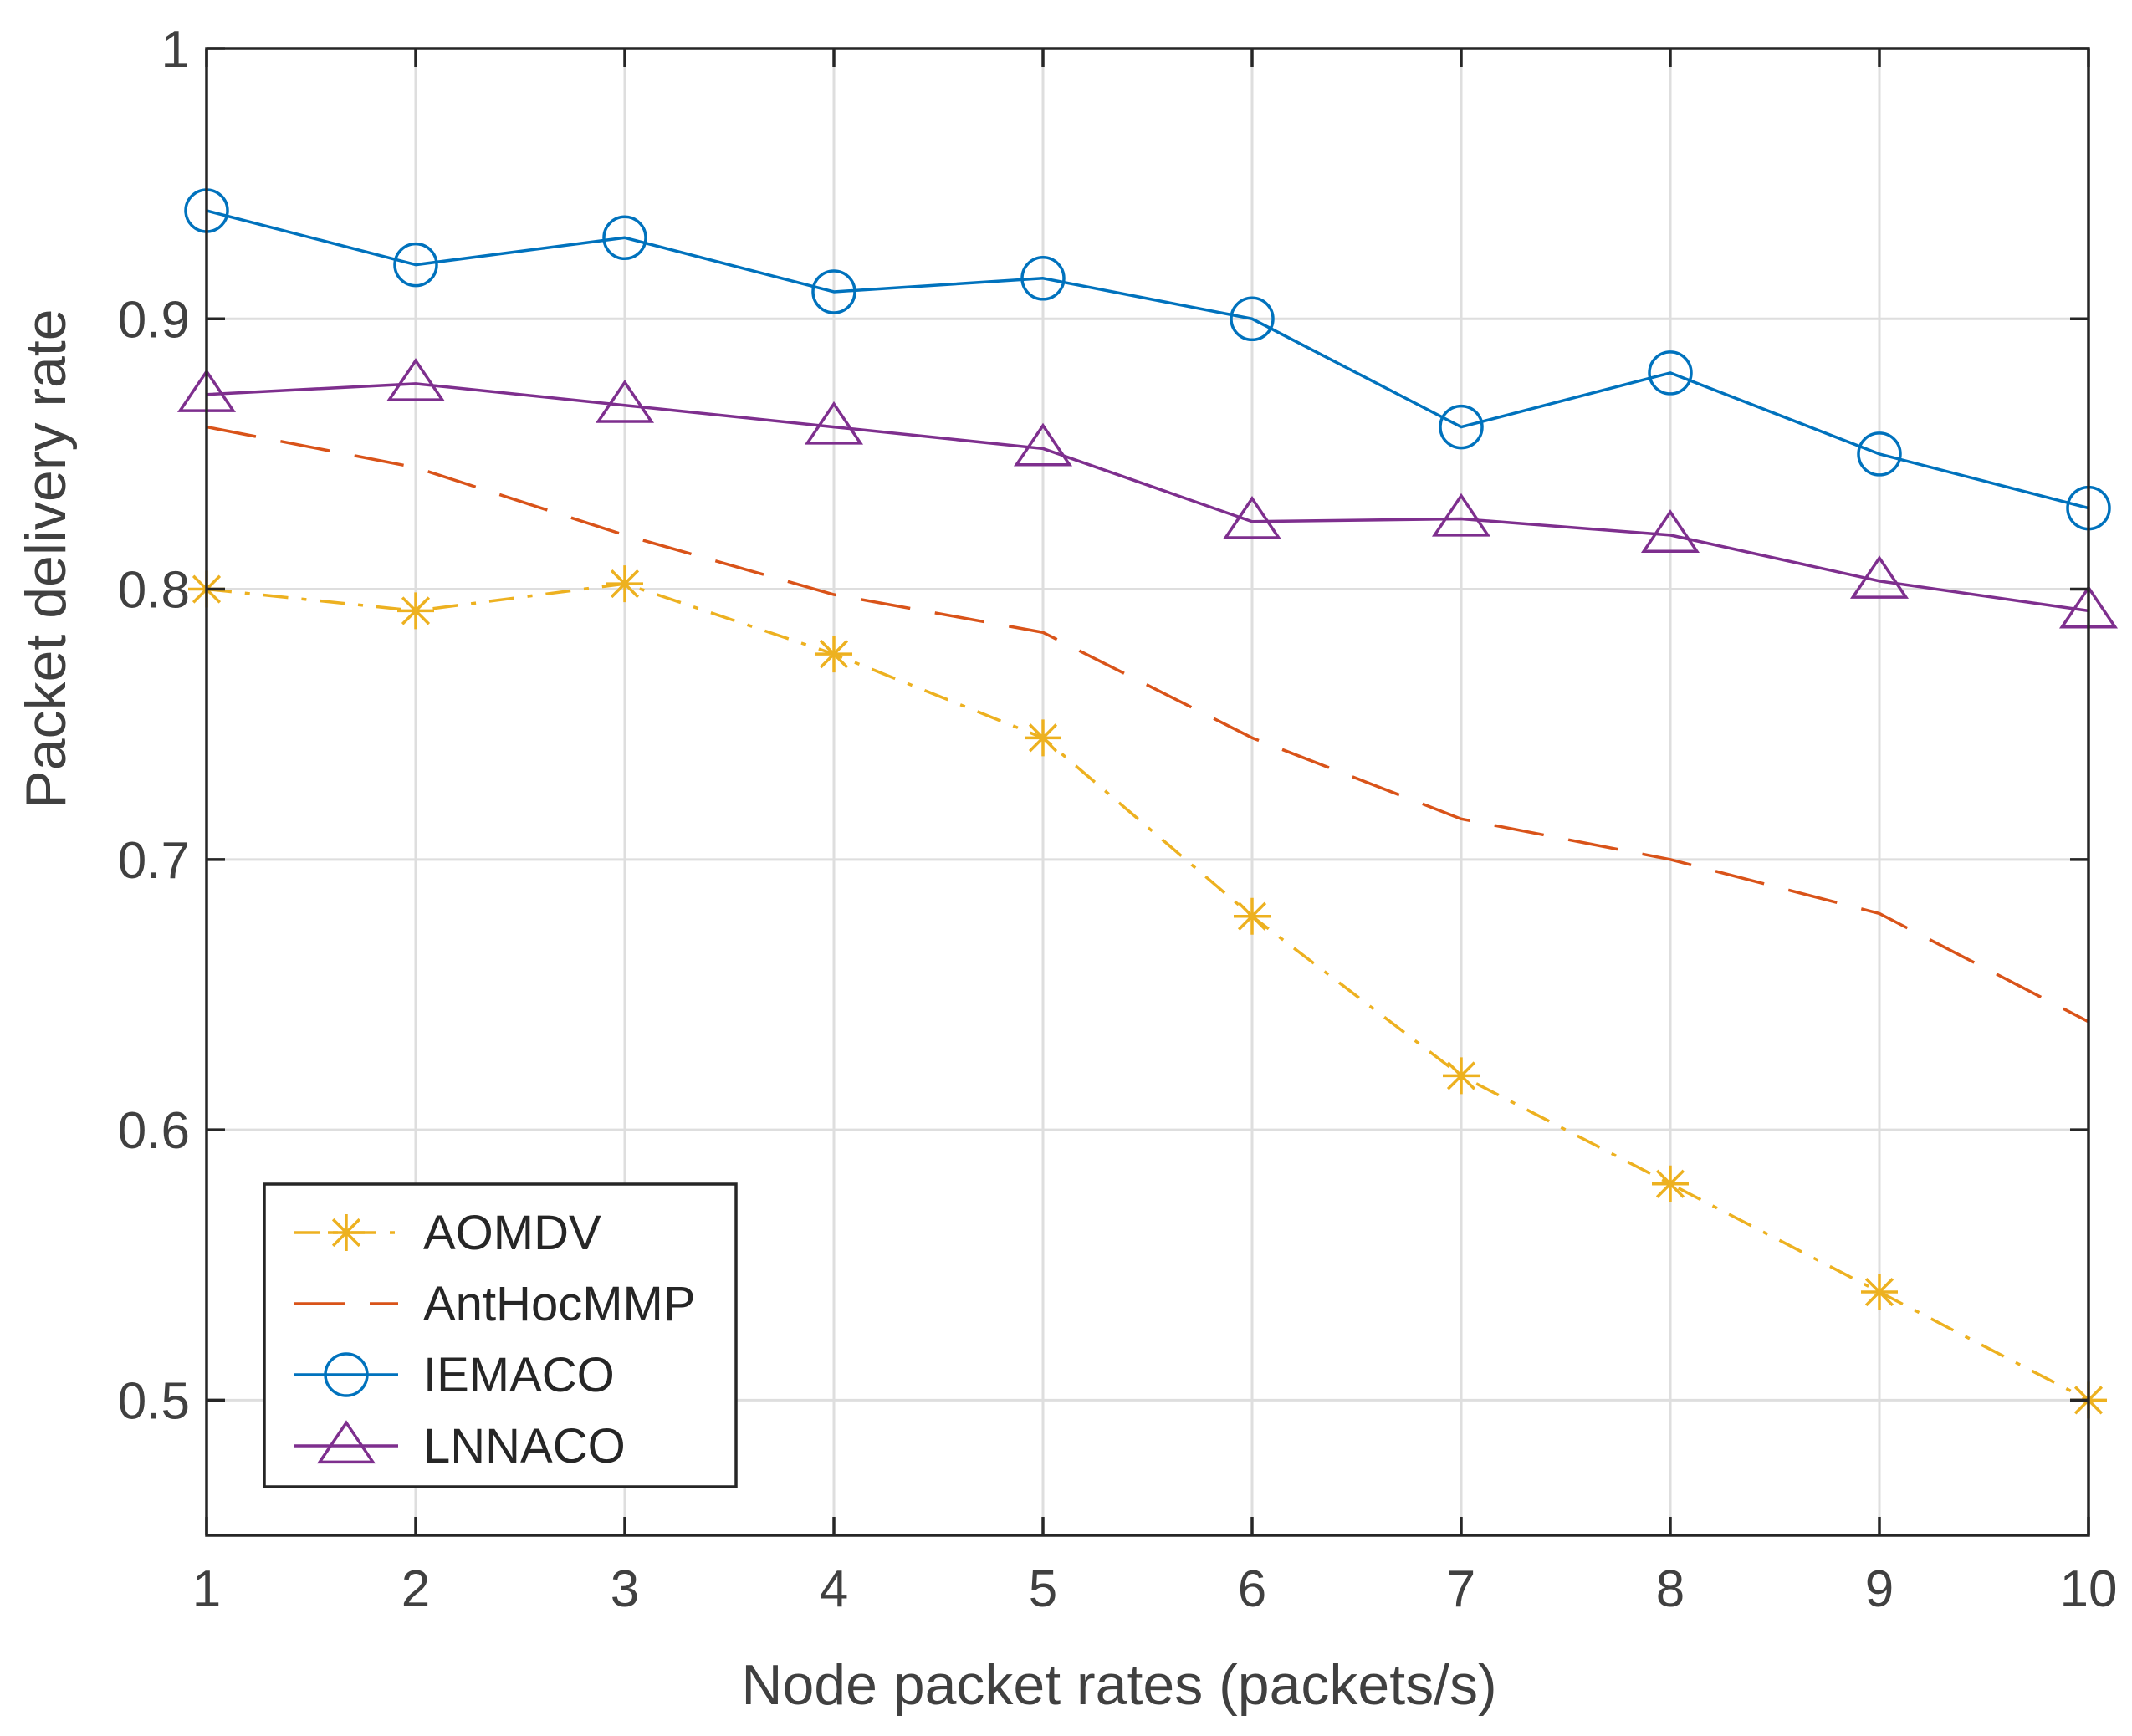 Image resolution: width=2132 pixels, height=1736 pixels. Describe the element at coordinates (519, 1375) in the screenshot. I see `legend-label: IEMACO` at that location.